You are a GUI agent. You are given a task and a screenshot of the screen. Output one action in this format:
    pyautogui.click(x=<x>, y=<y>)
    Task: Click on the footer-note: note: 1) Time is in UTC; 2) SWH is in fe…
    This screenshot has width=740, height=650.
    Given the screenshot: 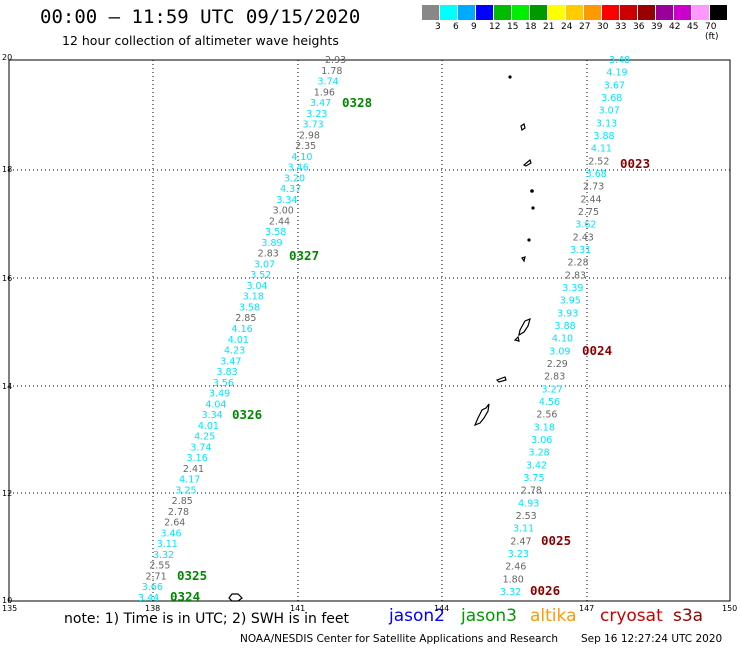 What is the action you would take?
    pyautogui.click(x=207, y=619)
    